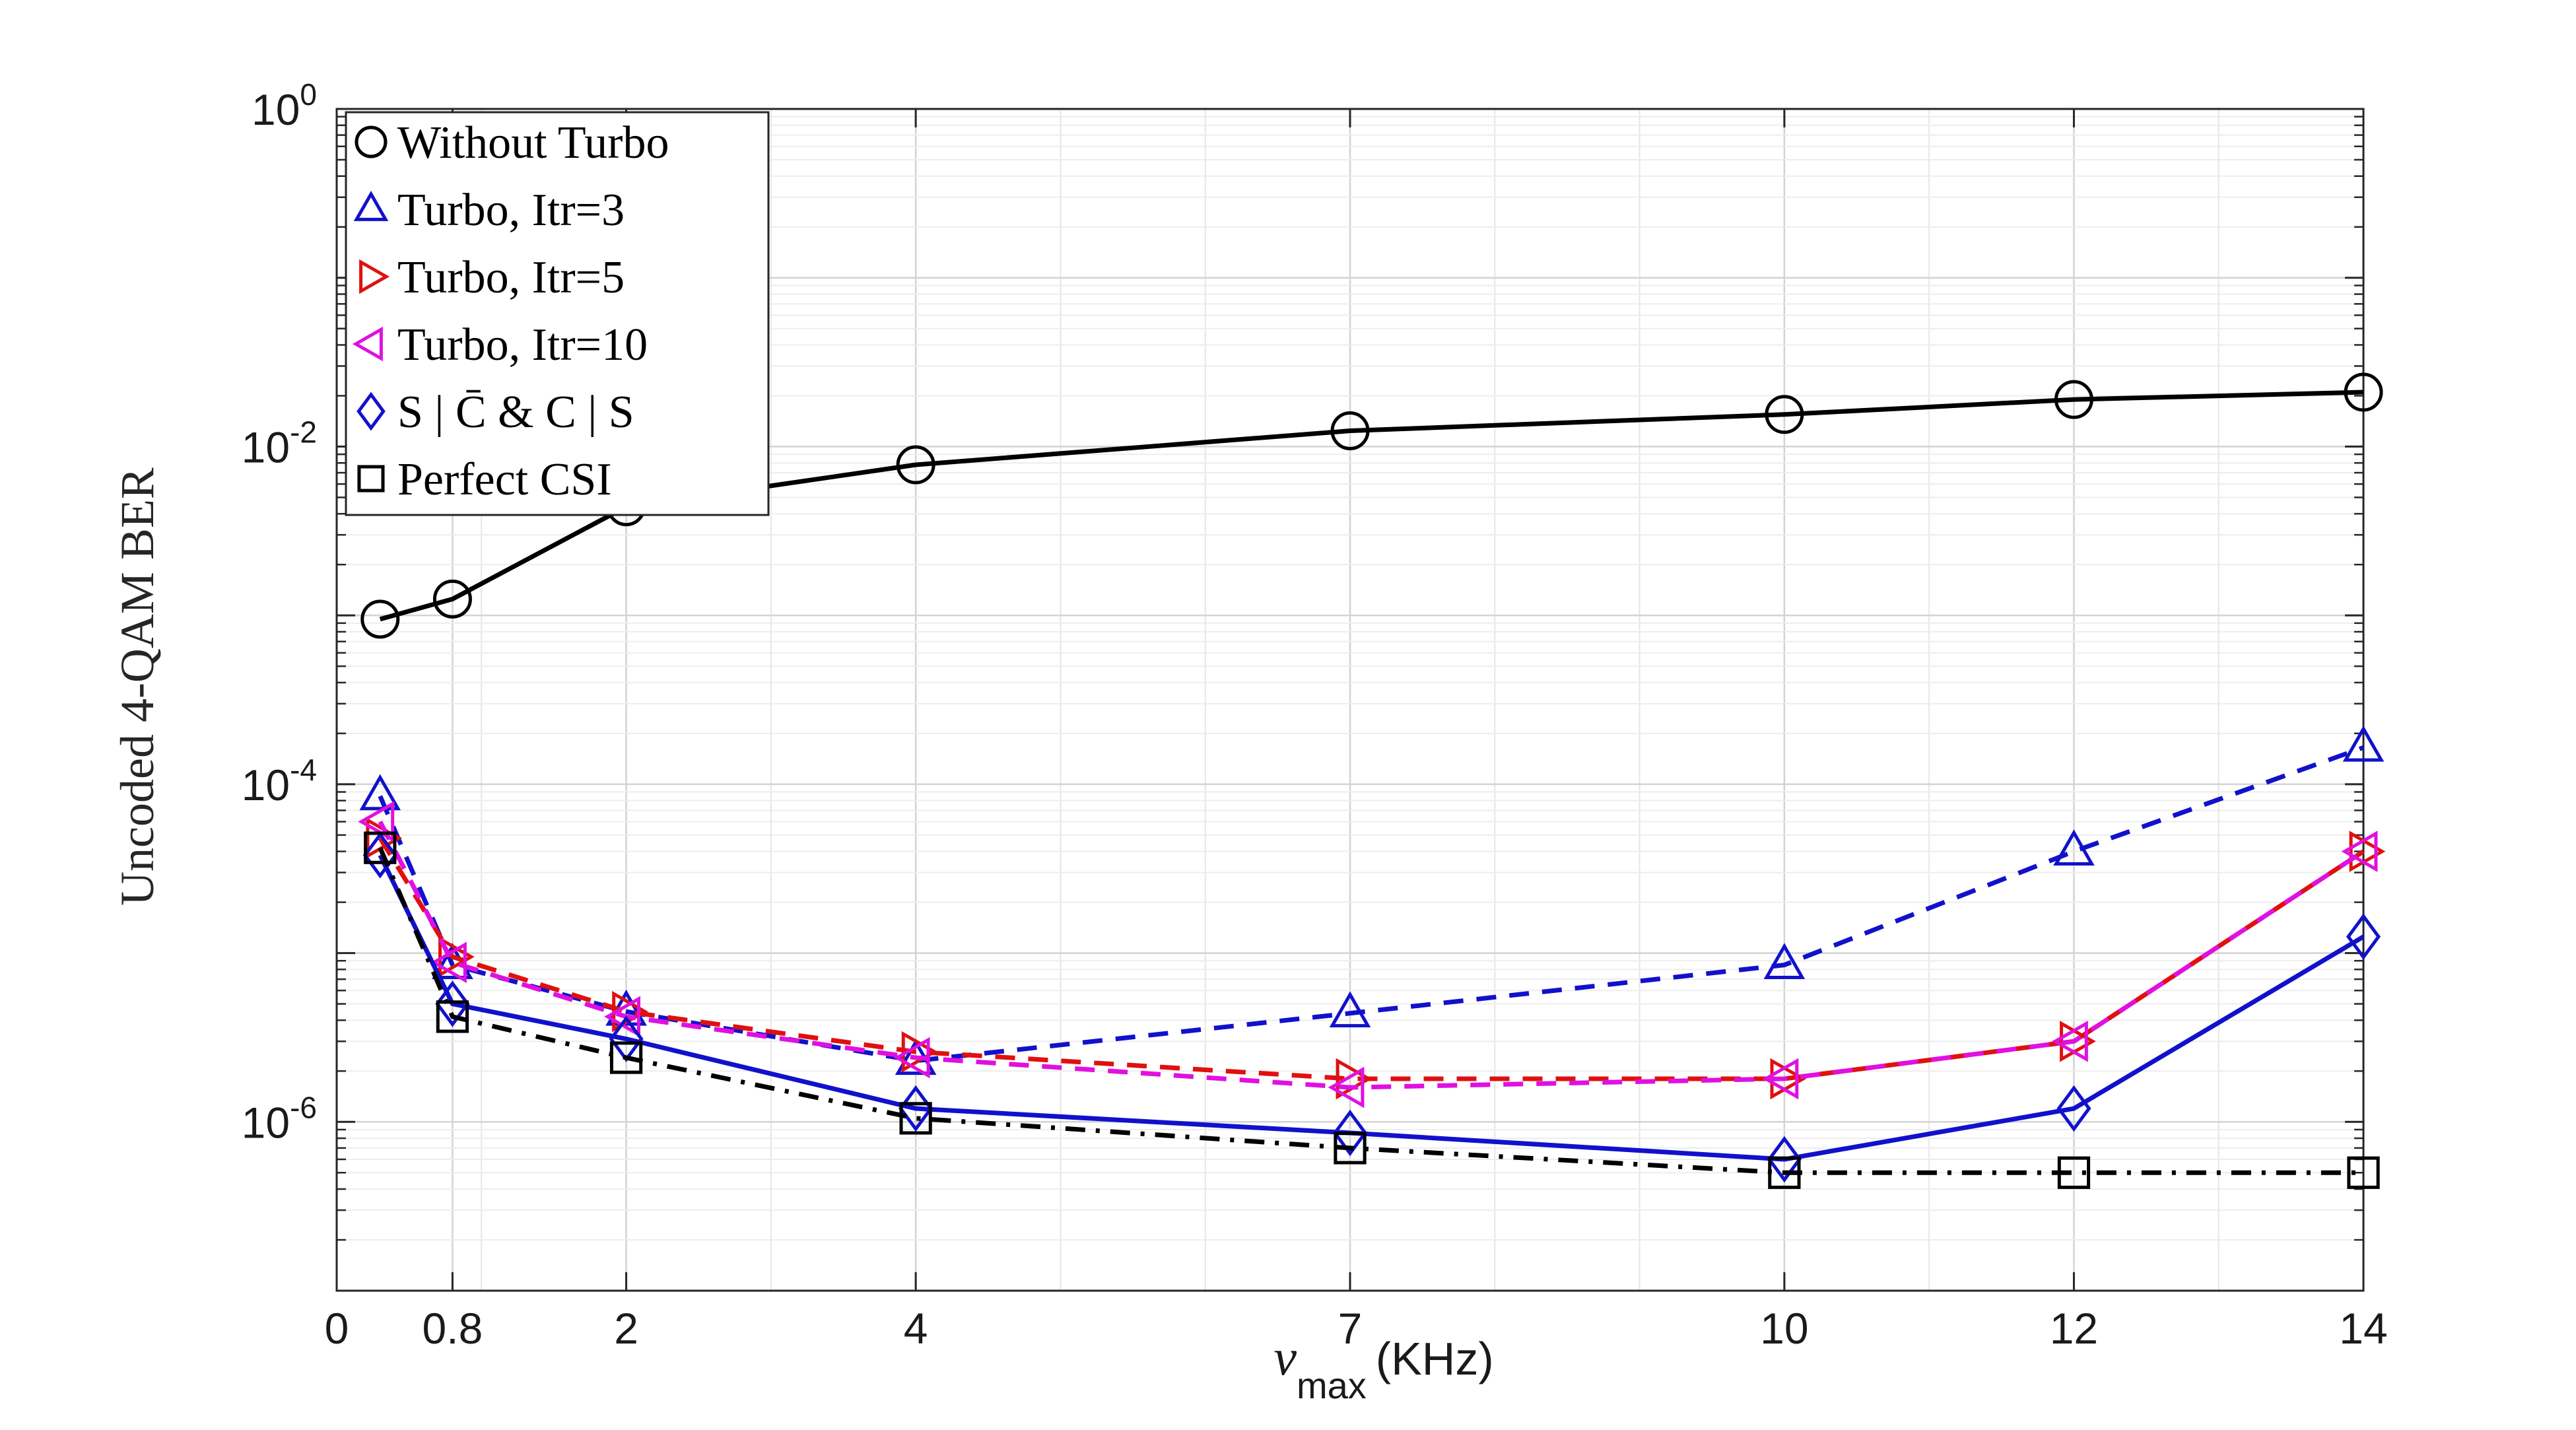  I want to click on x-axis-label-subscript: max, so click(1332, 1385).